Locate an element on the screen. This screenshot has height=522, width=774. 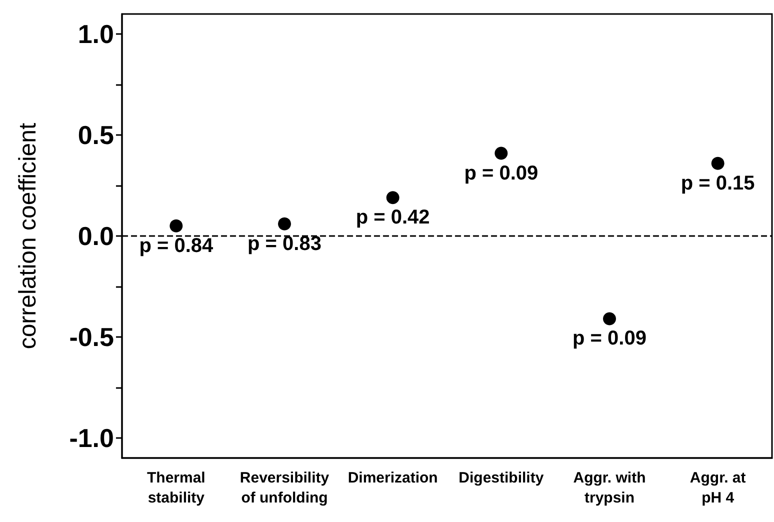
annotation: p = 0.84 is located at coordinates (176, 245).